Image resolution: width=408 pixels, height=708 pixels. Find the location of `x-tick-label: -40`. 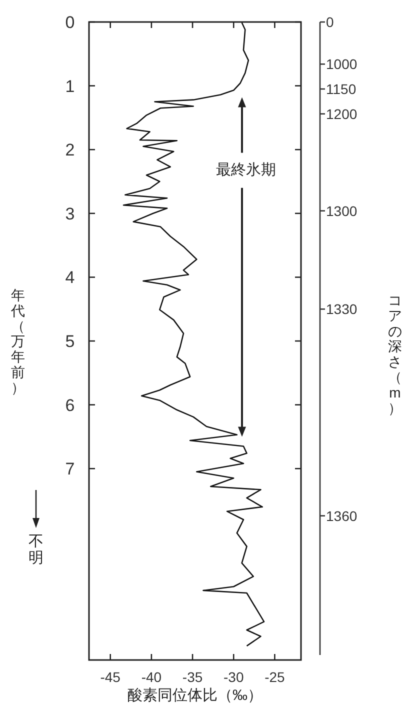

x-tick-label: -40 is located at coordinates (151, 677).